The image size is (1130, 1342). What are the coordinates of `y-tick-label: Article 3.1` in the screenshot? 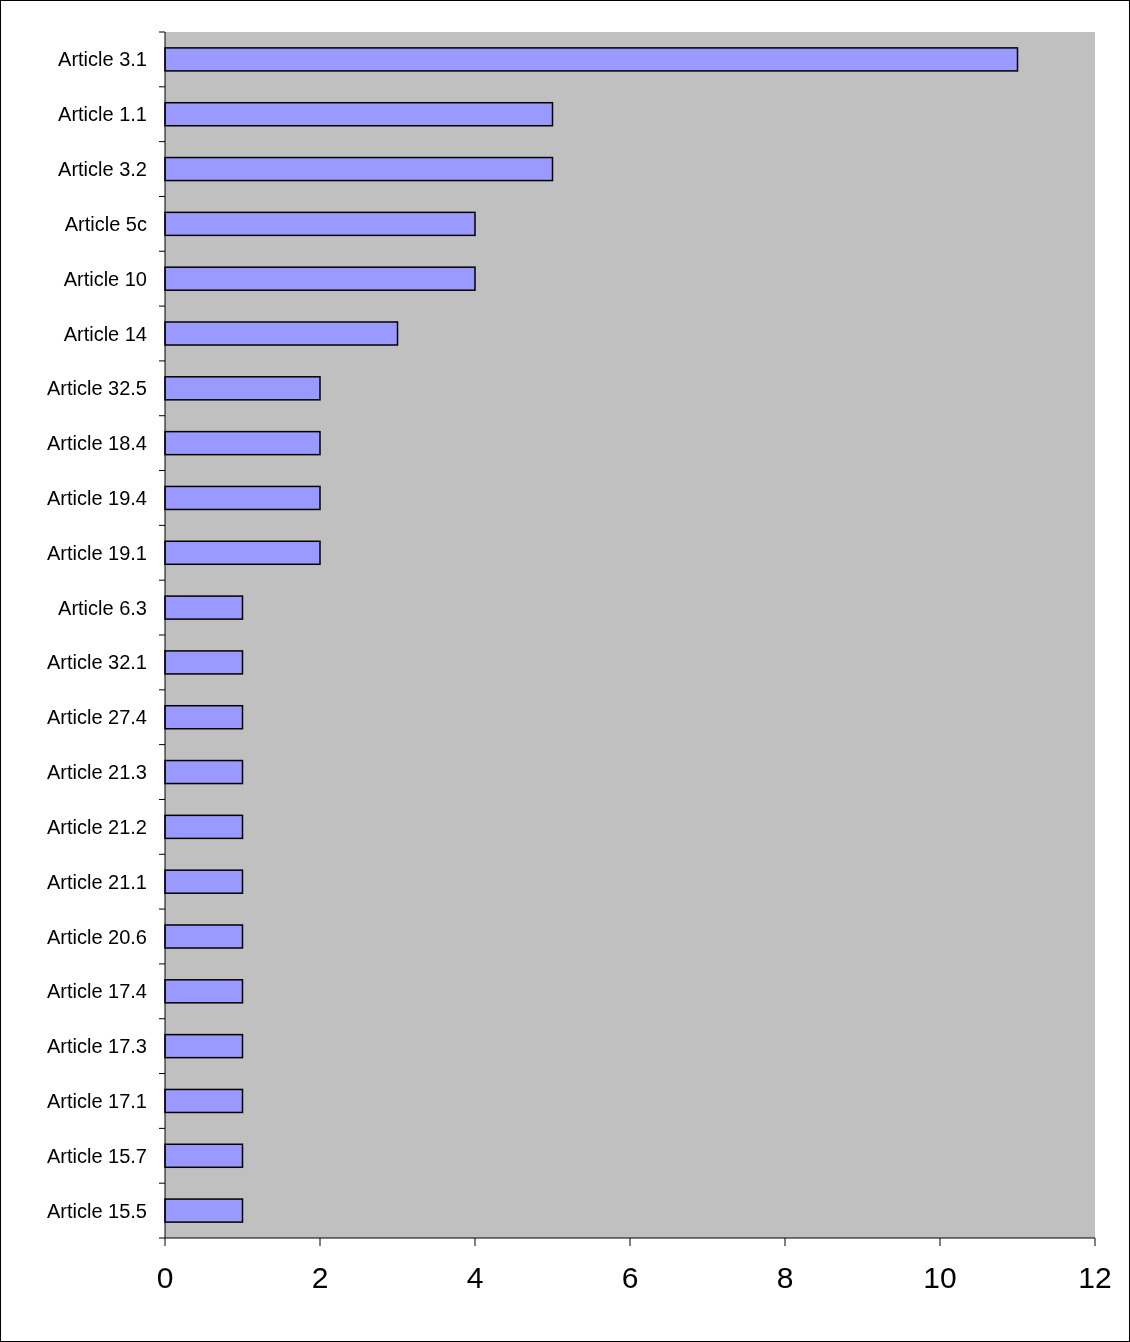 It's located at (102, 59).